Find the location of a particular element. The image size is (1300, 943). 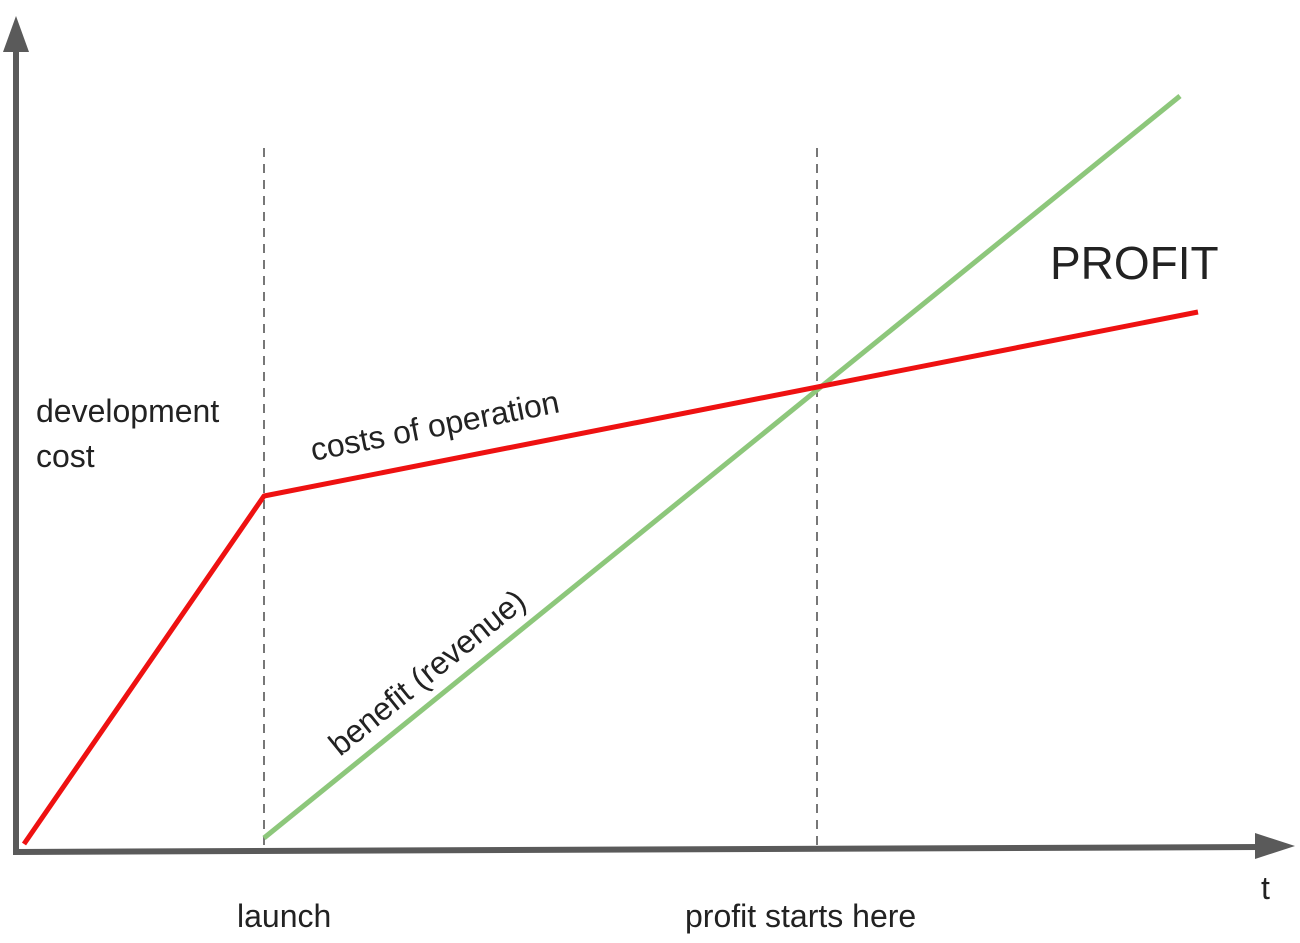

costs-of-operation-label: costs of operation is located at coordinates (434, 425).